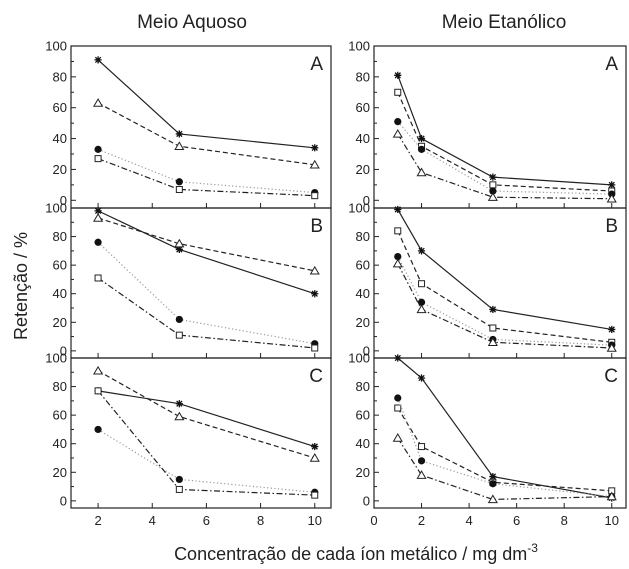 This screenshot has height=569, width=629. What do you see at coordinates (373, 520) in the screenshot?
I see `x-tick-label: 0` at bounding box center [373, 520].